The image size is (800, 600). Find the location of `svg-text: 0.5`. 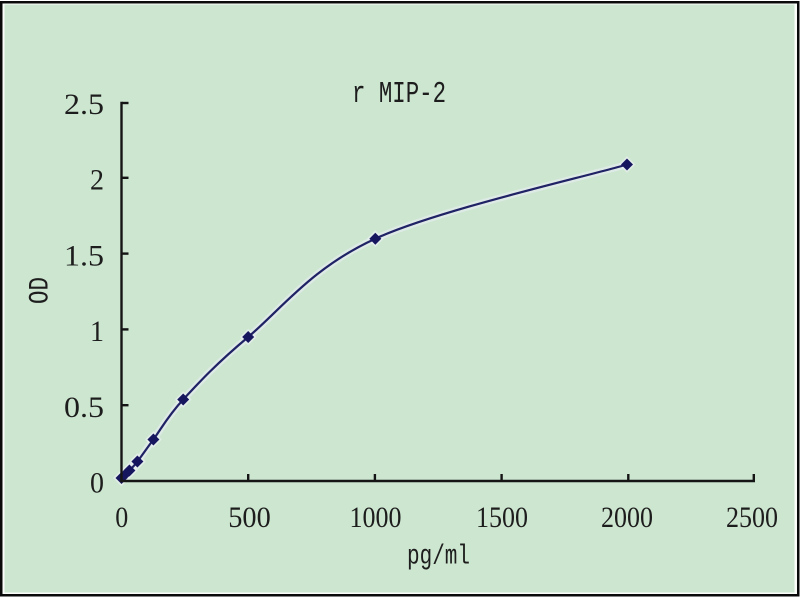

svg-text: 0.5 is located at coordinates (84, 407).